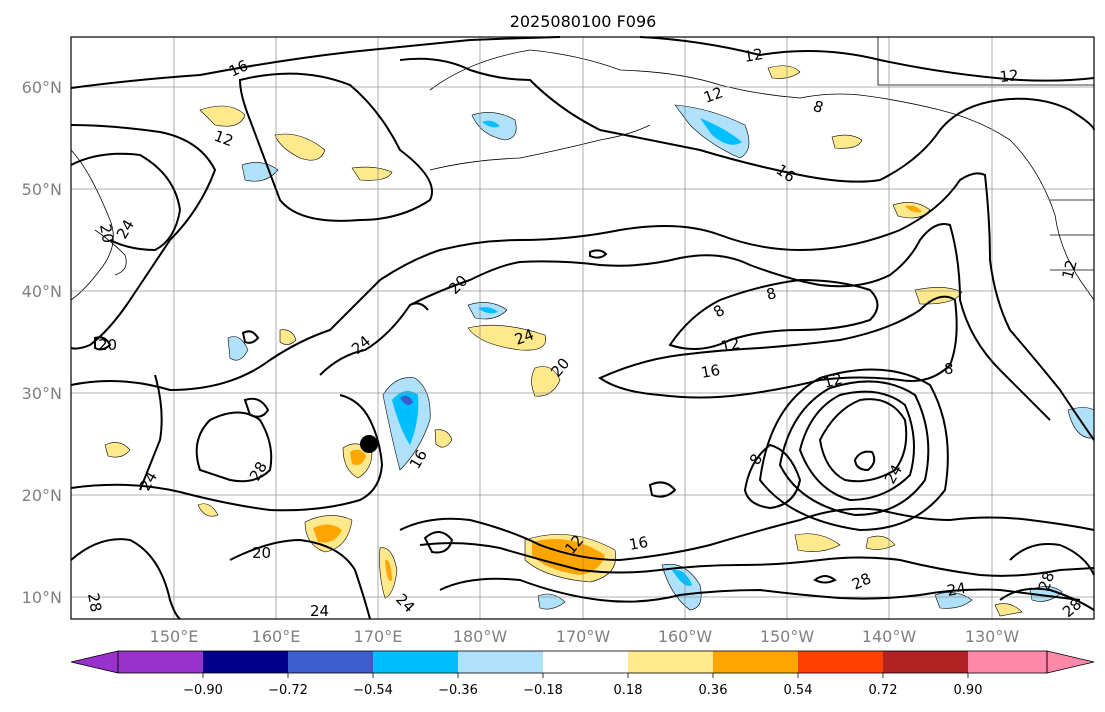 The height and width of the screenshot is (712, 1105). I want to click on lon-label: 150°E, so click(174, 636).